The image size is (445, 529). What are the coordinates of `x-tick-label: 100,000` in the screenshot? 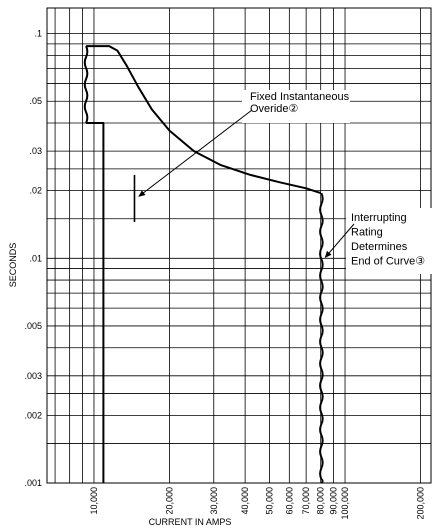 It's located at (345, 503).